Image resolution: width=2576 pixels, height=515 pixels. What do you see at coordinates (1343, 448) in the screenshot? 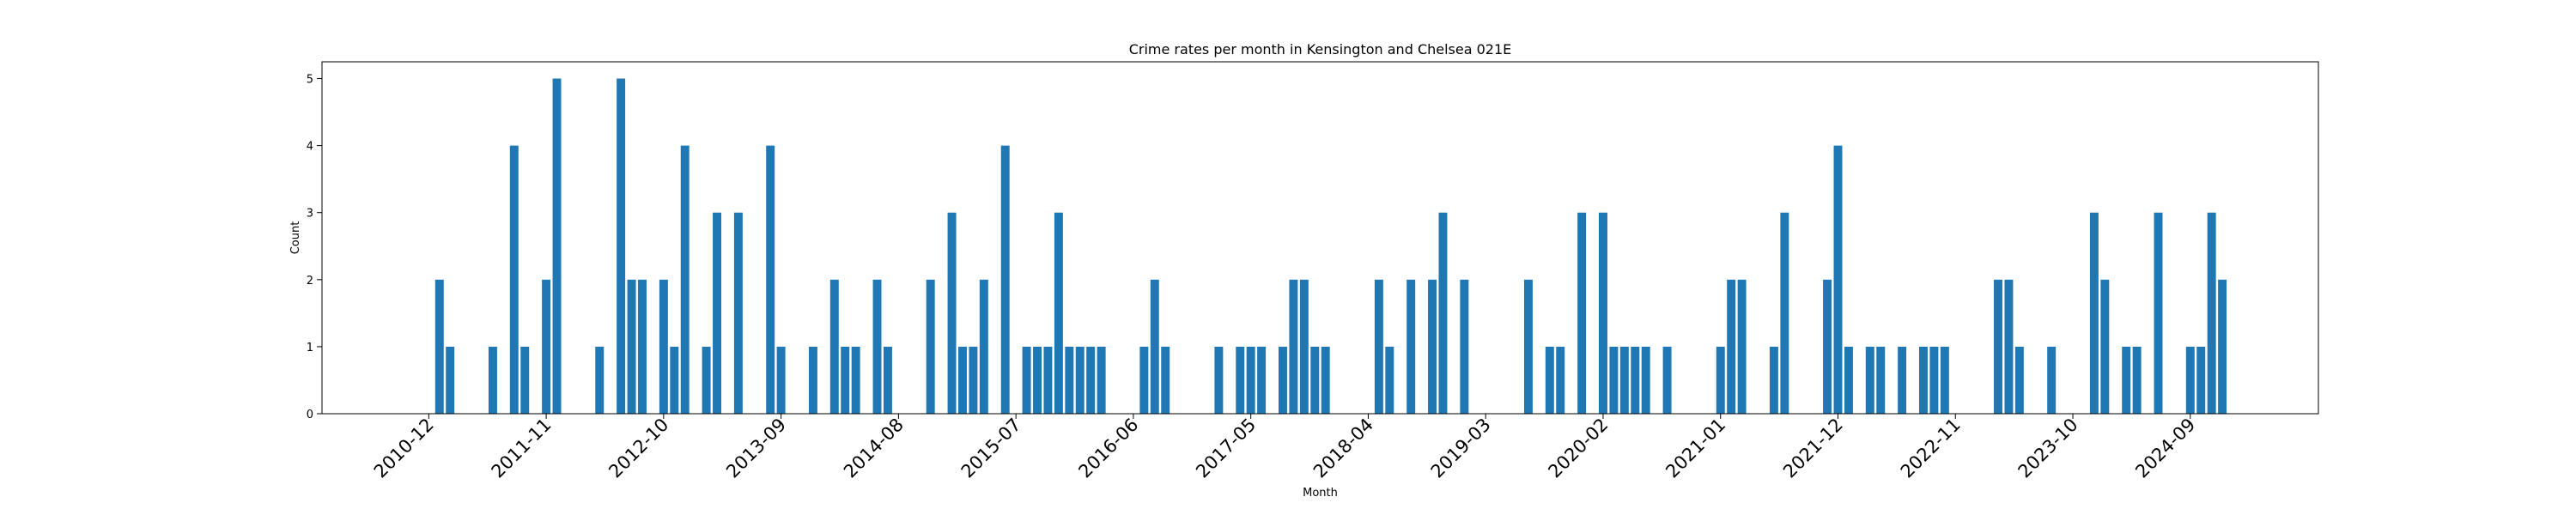
I see `x-tick-label: 2018-04` at bounding box center [1343, 448].